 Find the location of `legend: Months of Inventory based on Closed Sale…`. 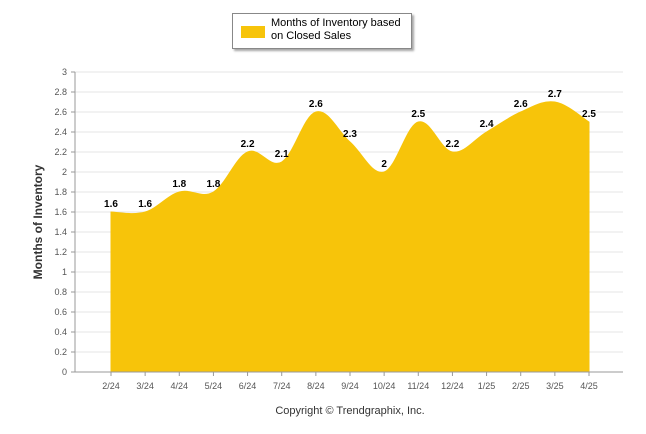

legend: Months of Inventory based on Closed Sale… is located at coordinates (322, 31).